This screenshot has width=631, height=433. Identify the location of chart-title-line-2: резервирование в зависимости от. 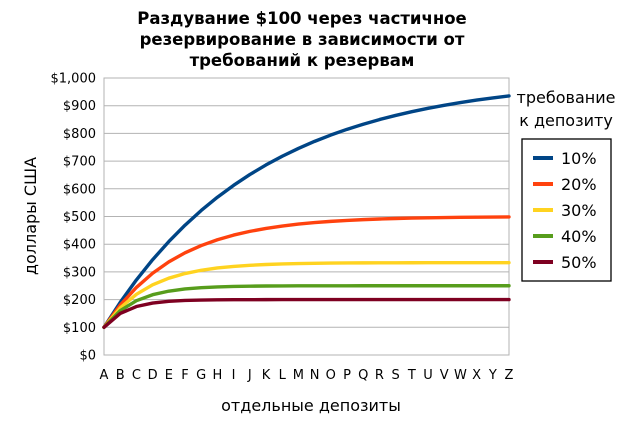
(302, 39).